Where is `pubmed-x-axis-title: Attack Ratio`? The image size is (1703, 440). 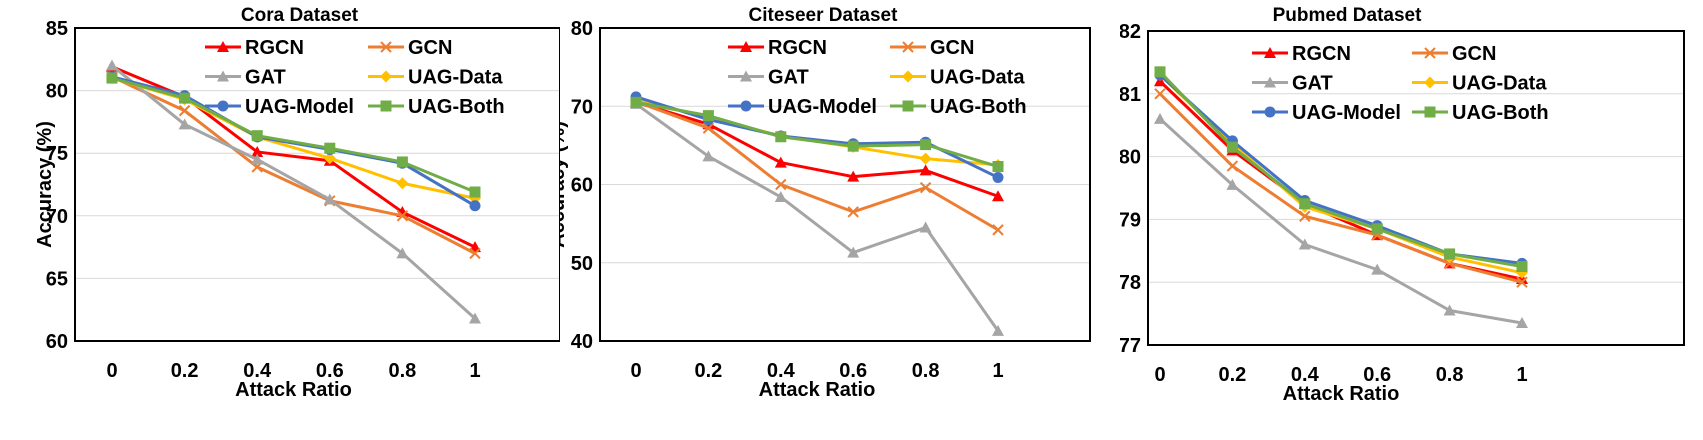 pubmed-x-axis-title: Attack Ratio is located at coordinates (1341, 394).